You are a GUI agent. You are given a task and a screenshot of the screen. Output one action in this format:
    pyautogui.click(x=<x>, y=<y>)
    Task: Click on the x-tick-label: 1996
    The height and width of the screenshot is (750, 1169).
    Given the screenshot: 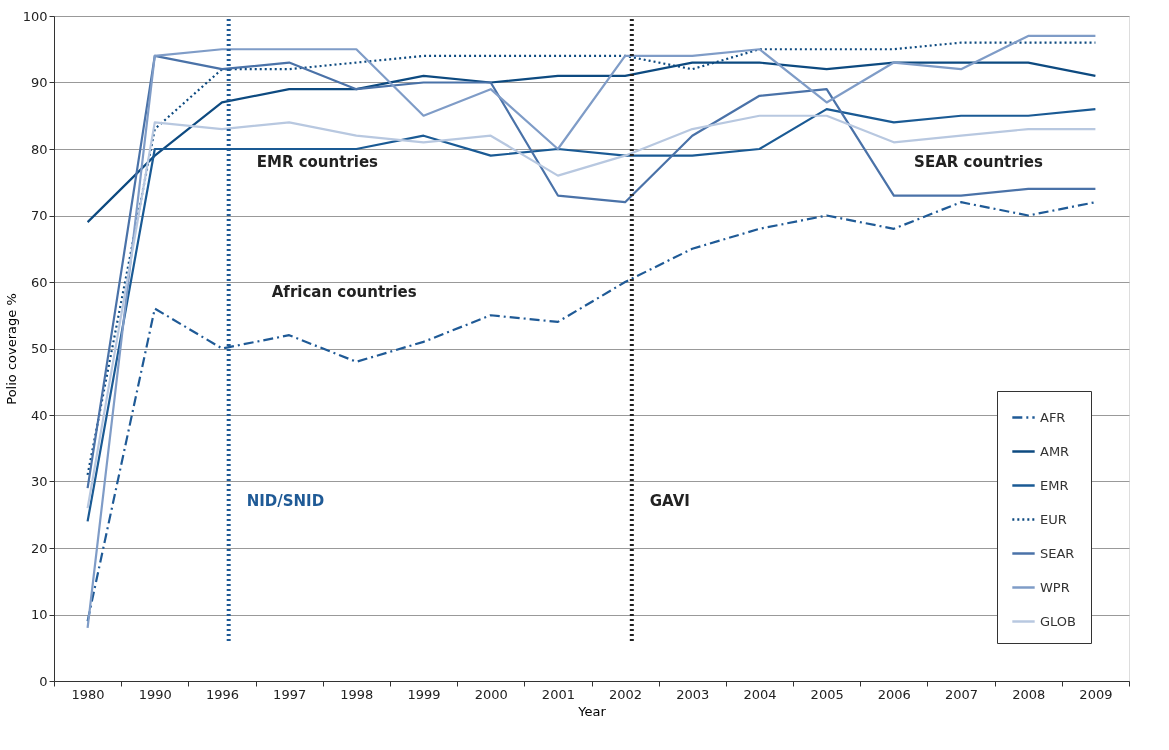 What is the action you would take?
    pyautogui.click(x=222, y=694)
    